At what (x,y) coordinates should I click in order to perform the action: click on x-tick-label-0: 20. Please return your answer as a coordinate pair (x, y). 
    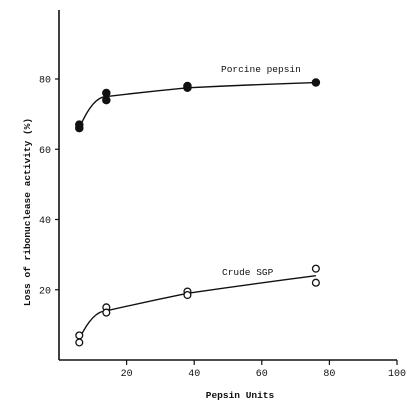
    Looking at the image, I should click on (127, 374).